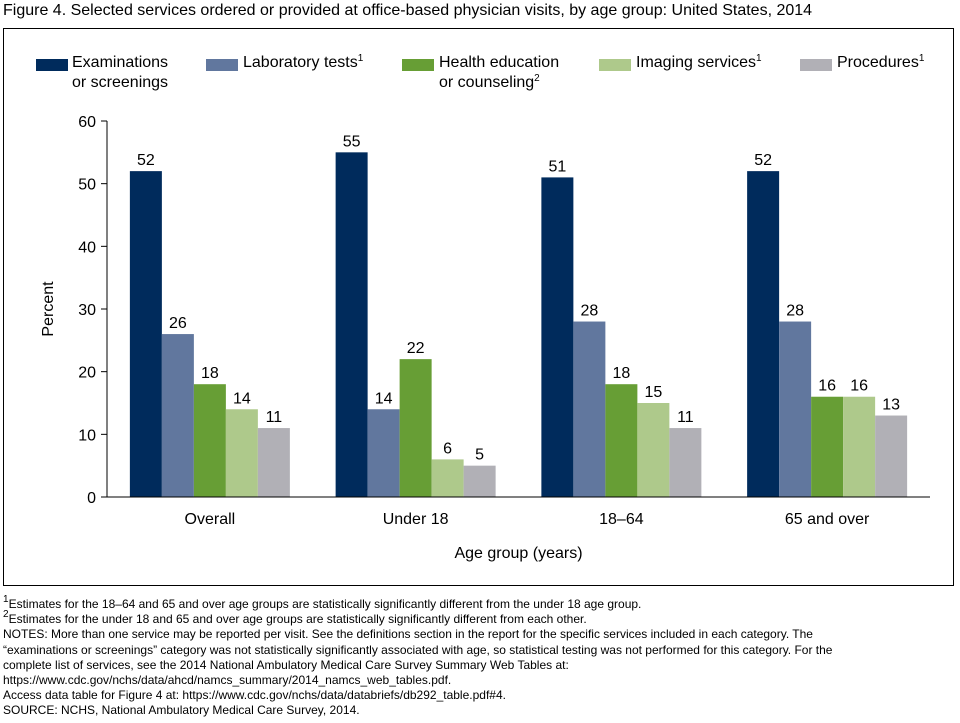 This screenshot has height=723, width=960. What do you see at coordinates (6, 615) in the screenshot?
I see `footnote-2-marker: 2` at bounding box center [6, 615].